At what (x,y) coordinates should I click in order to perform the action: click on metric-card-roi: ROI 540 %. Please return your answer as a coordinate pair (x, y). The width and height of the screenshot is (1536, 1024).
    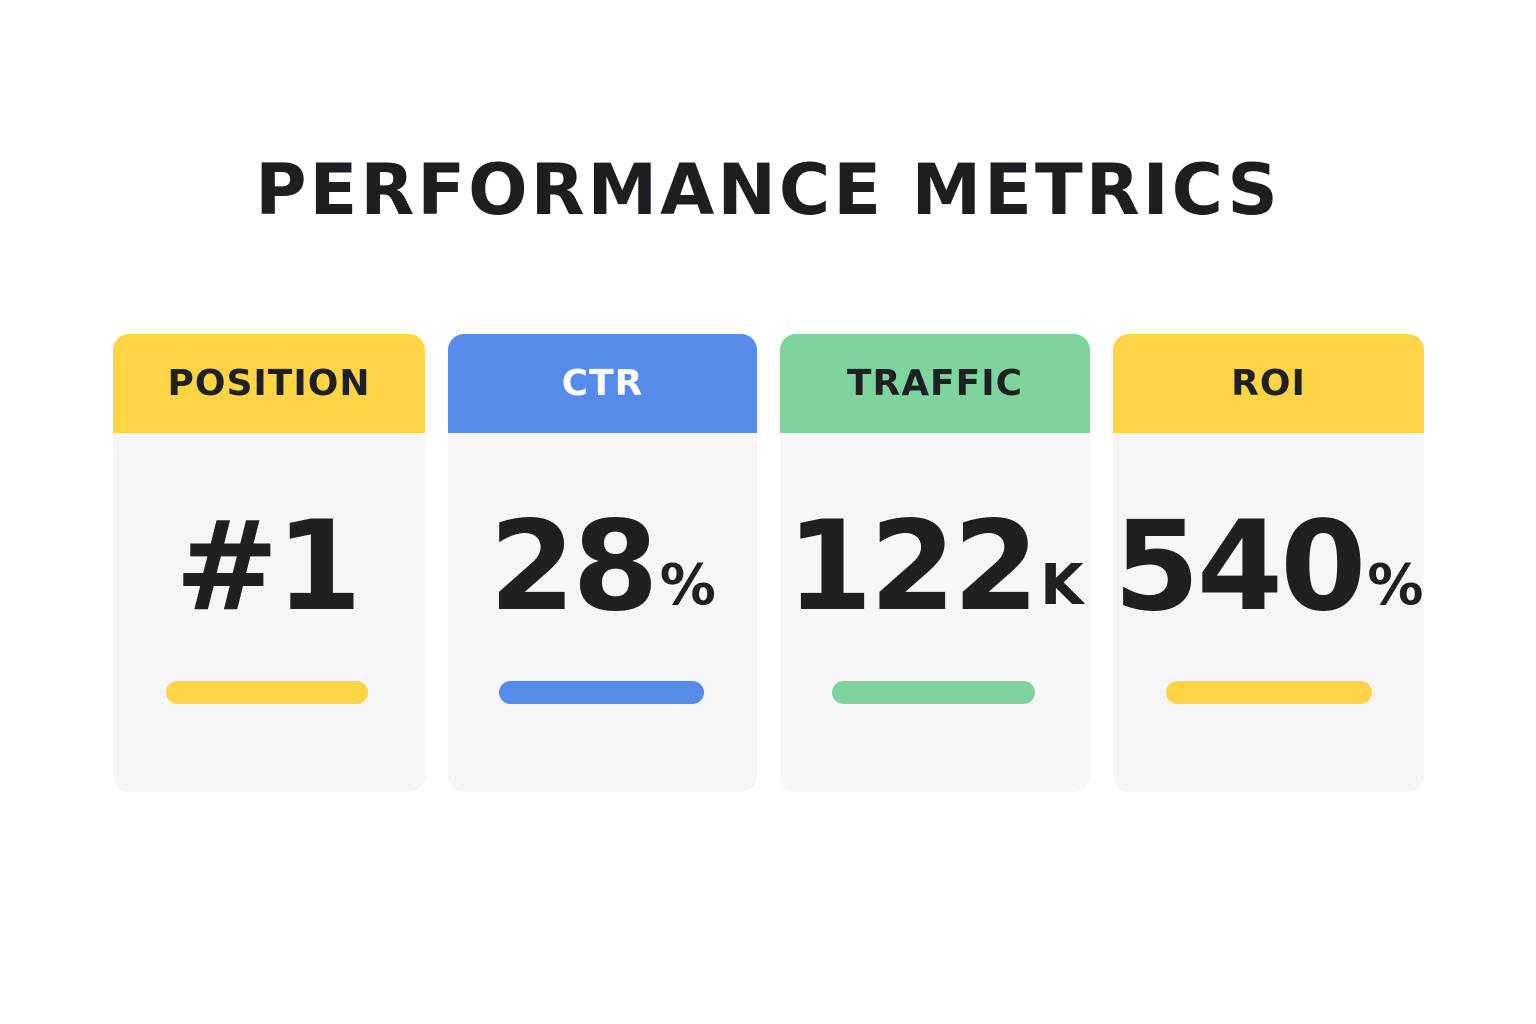
    Looking at the image, I should click on (1268, 563).